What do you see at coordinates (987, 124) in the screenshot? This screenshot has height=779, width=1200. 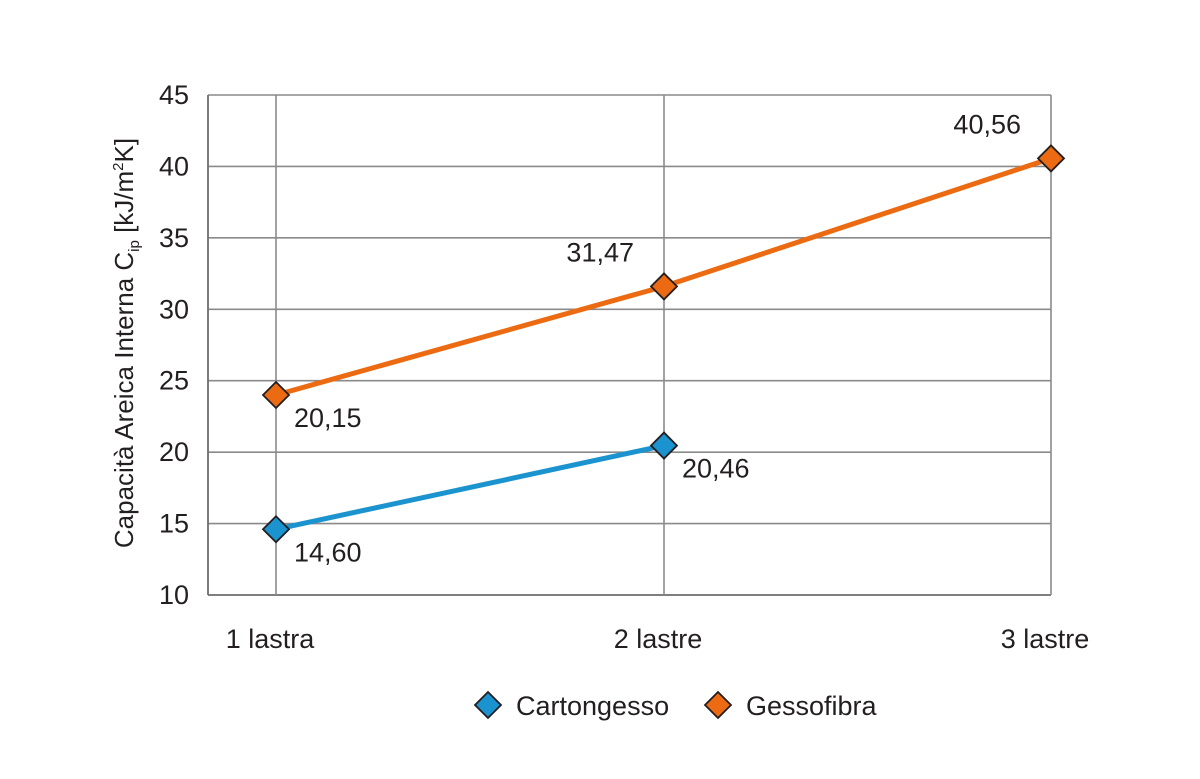 I see `data-label-gessofibra: 40,56` at bounding box center [987, 124].